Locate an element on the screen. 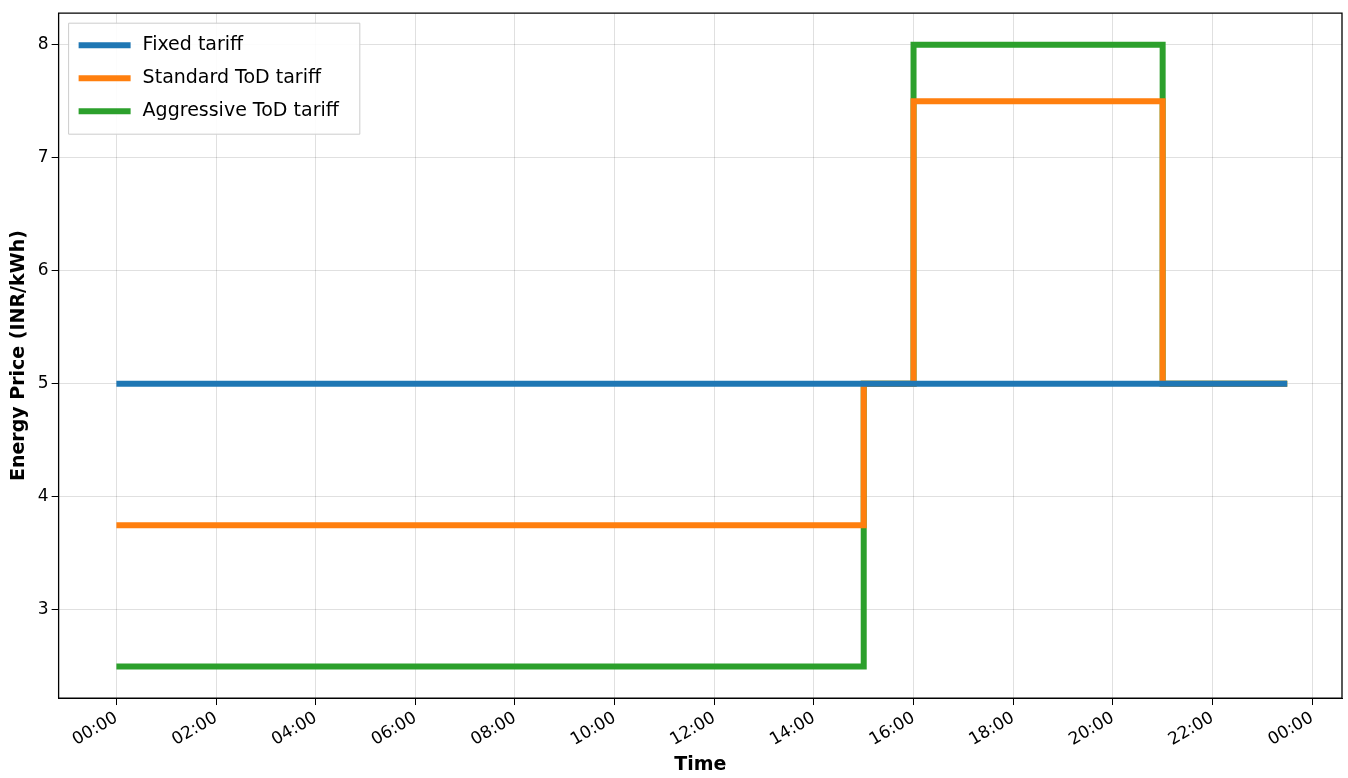  legend-label: Standard ToD tariff is located at coordinates (232, 76).